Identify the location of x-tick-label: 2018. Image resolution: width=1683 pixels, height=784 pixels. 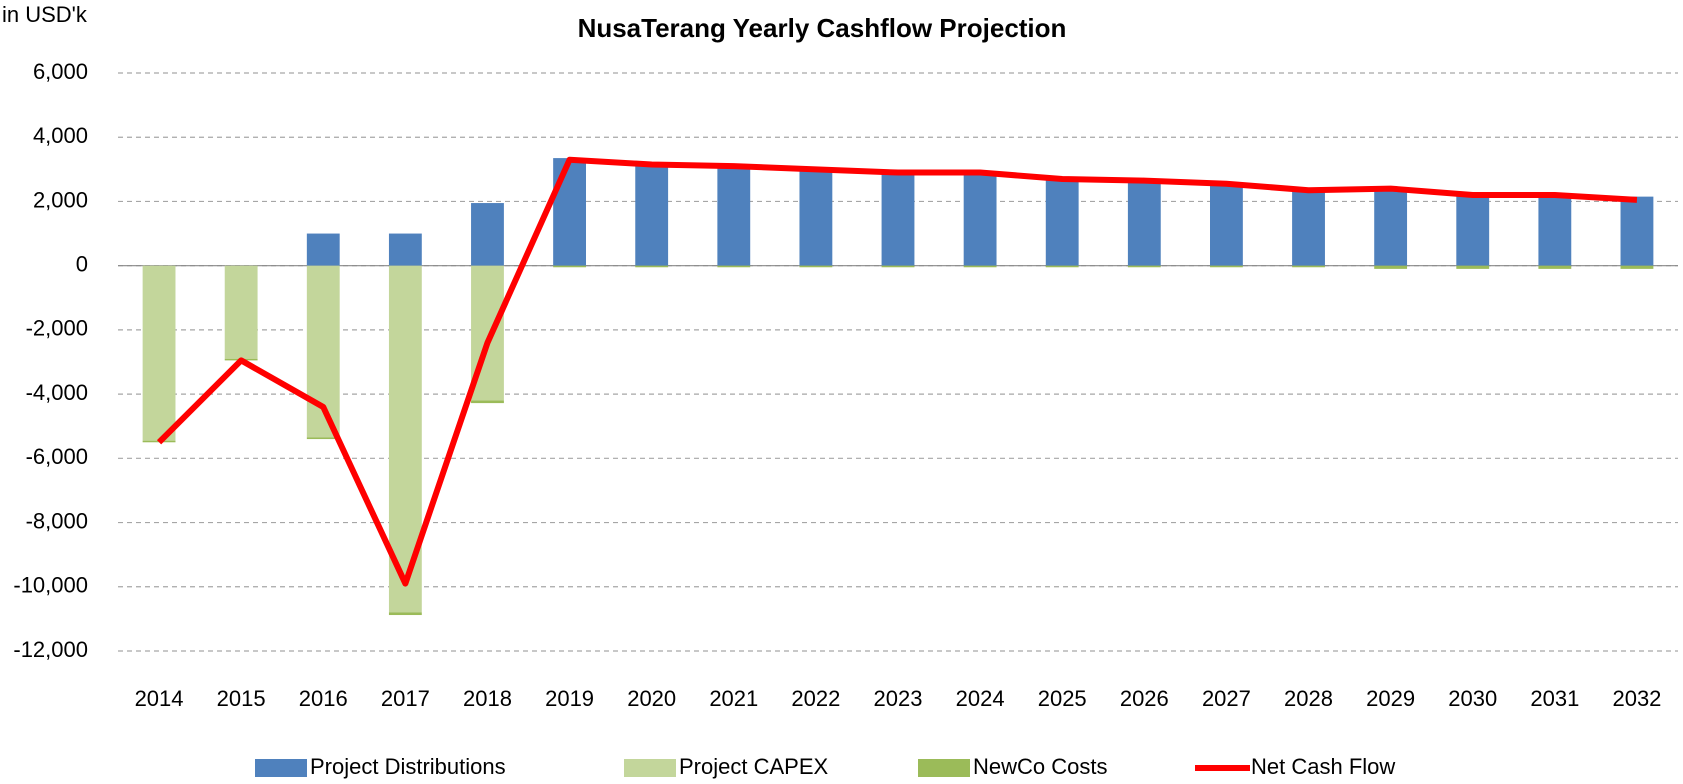
(487, 698).